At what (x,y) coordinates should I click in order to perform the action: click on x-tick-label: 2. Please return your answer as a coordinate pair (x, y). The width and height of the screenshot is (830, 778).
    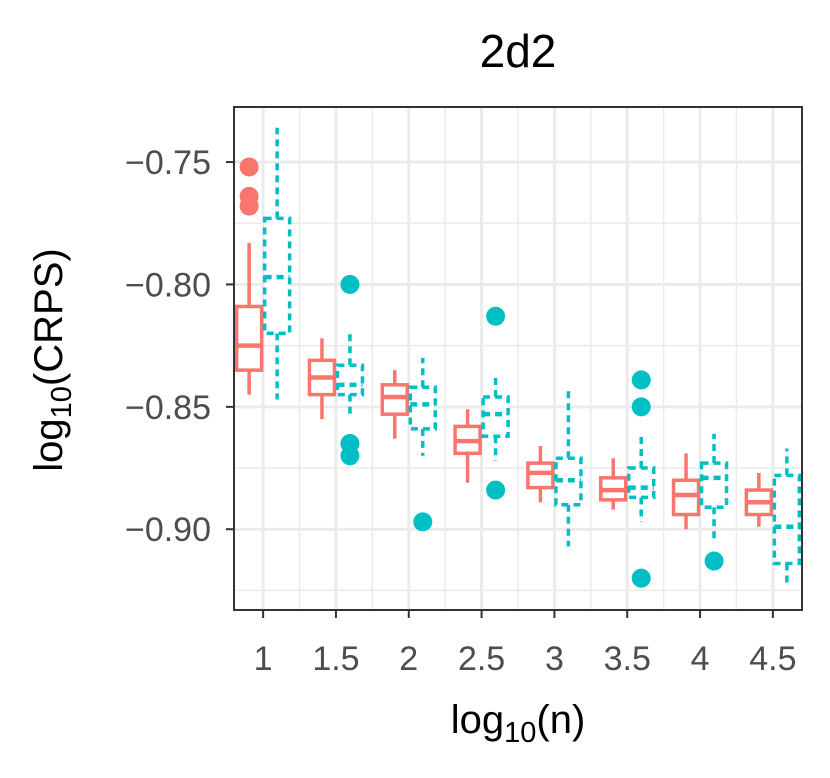
    Looking at the image, I should click on (408, 659).